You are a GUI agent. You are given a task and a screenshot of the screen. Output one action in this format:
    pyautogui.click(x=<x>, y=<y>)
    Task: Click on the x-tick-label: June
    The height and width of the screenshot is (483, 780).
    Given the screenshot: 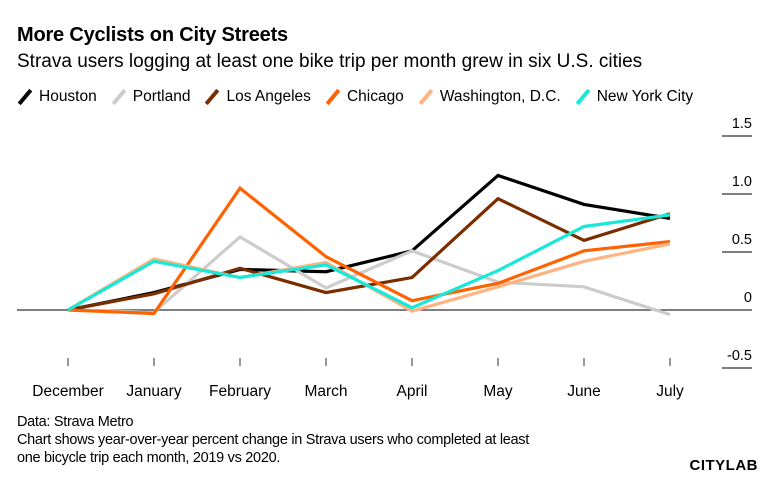 What is the action you would take?
    pyautogui.click(x=584, y=391)
    